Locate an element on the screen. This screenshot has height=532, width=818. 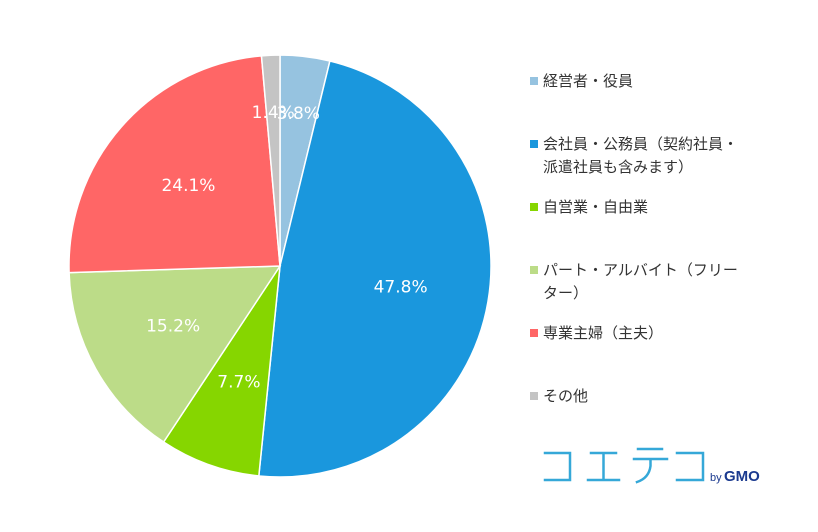
slice-value-label: 3.8% is located at coordinates (298, 114).